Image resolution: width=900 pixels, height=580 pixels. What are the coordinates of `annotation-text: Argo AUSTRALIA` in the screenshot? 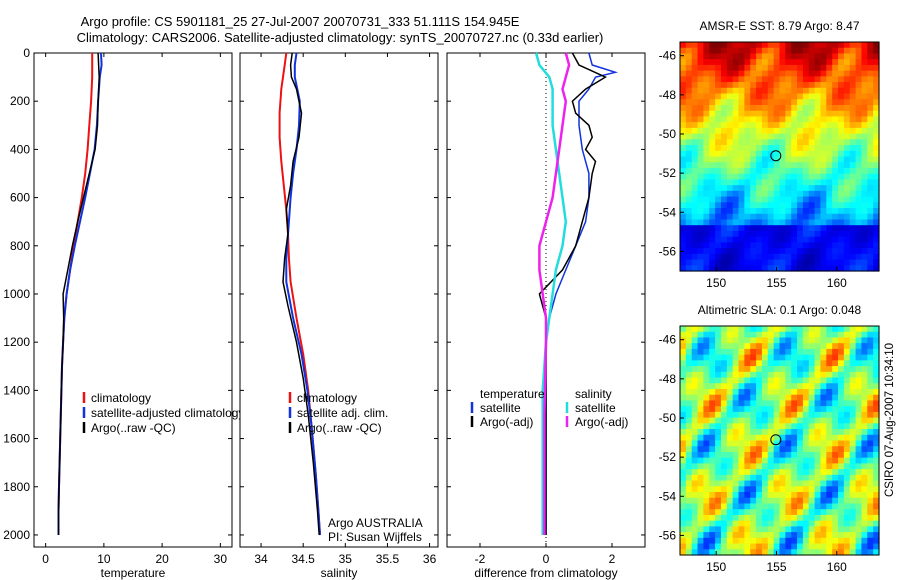 It's located at (375, 523).